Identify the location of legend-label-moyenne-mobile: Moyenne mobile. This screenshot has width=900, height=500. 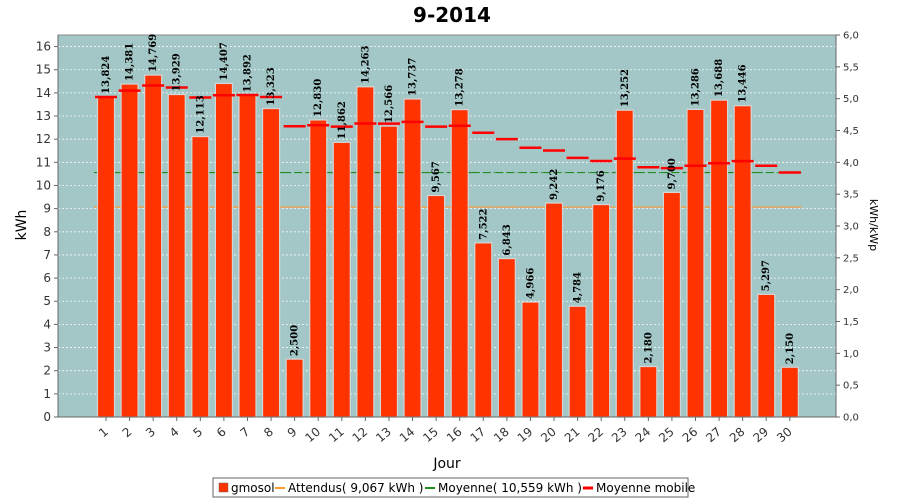
(645, 488).